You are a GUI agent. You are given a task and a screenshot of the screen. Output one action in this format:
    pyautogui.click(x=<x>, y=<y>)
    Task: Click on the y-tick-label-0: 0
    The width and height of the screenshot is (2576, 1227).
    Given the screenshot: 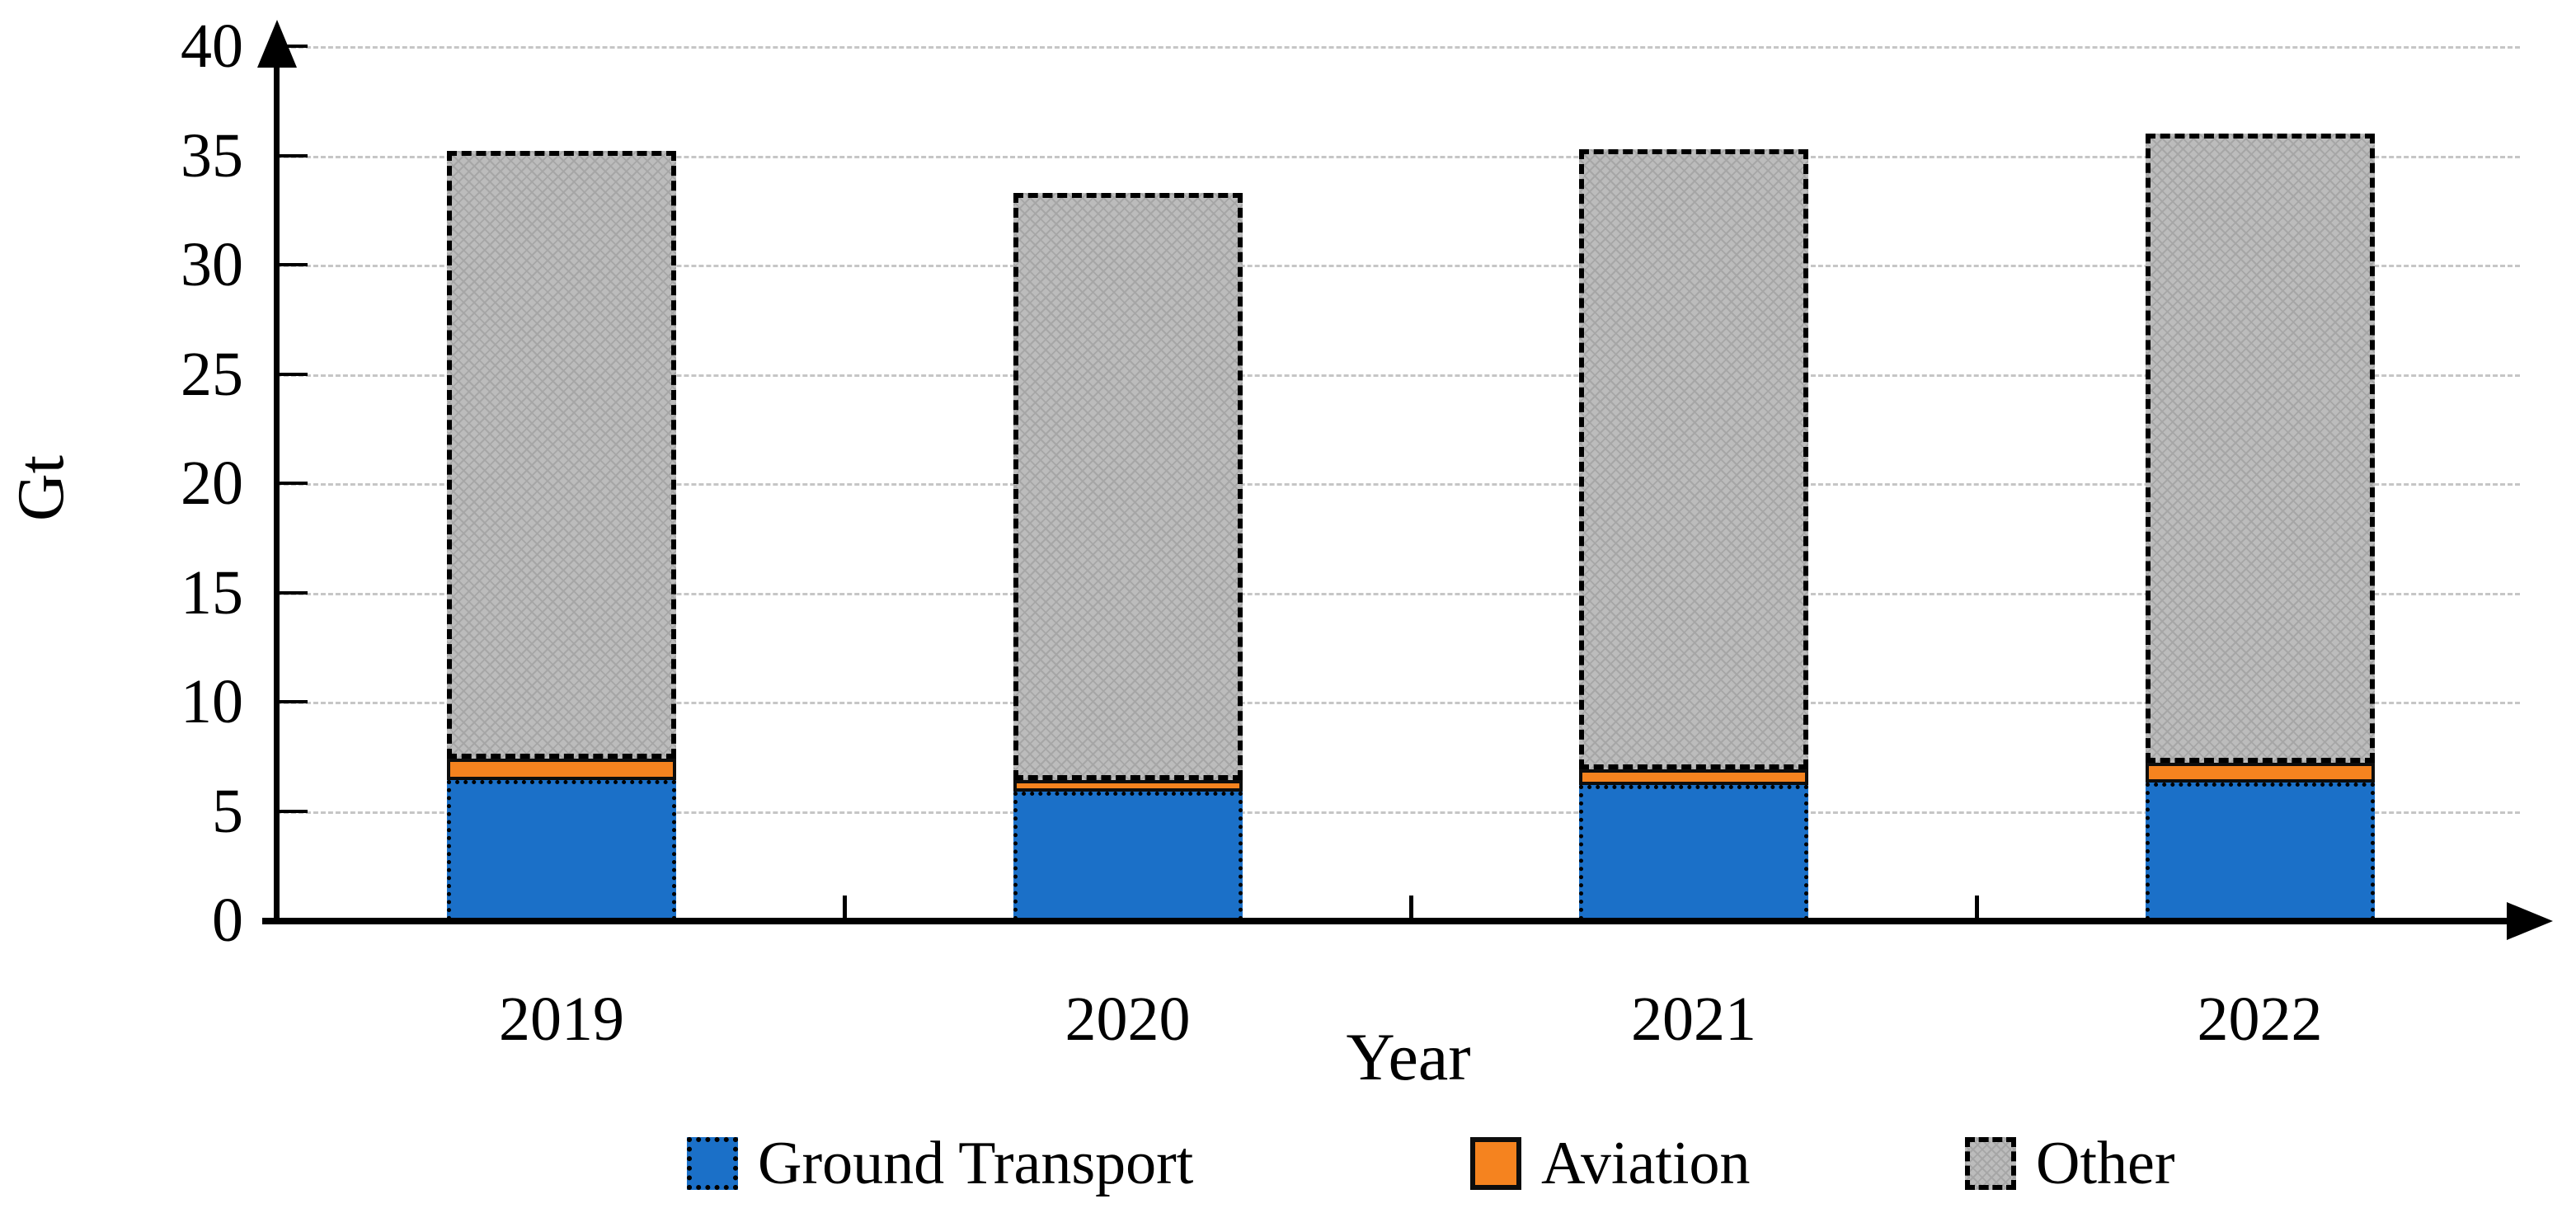 What is the action you would take?
    pyautogui.click(x=227, y=920)
    